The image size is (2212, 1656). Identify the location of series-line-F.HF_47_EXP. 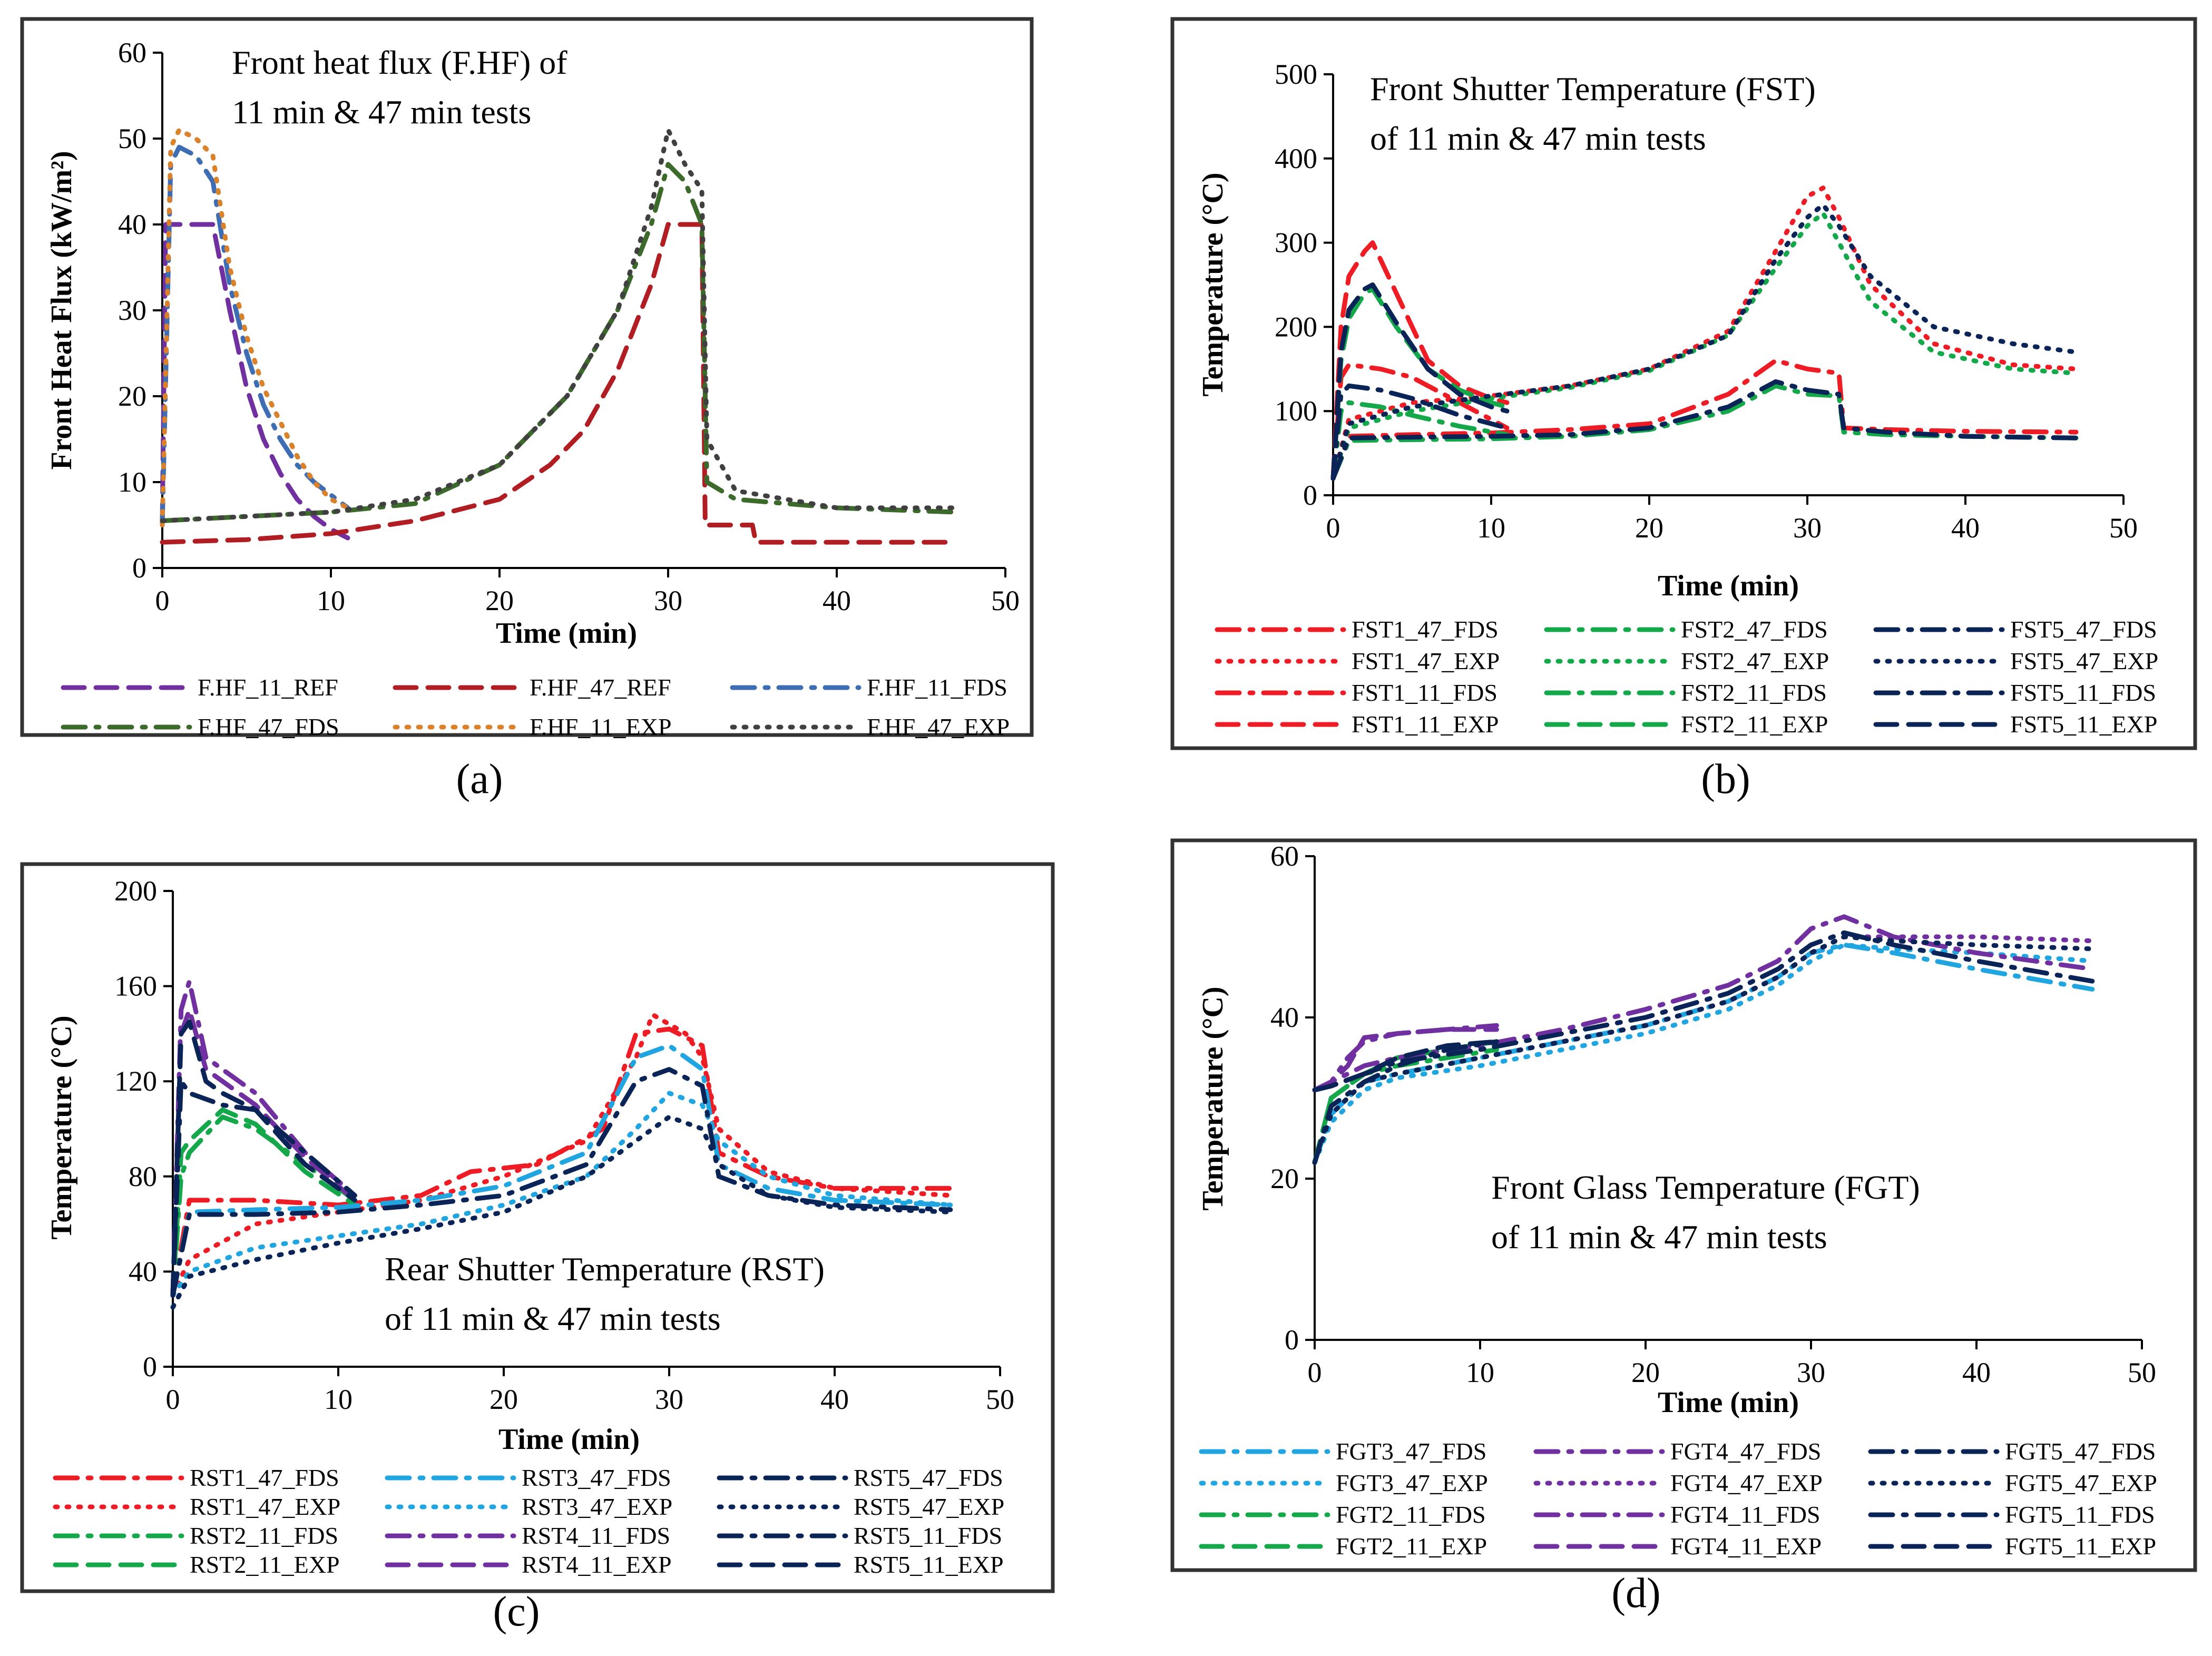
(558, 325).